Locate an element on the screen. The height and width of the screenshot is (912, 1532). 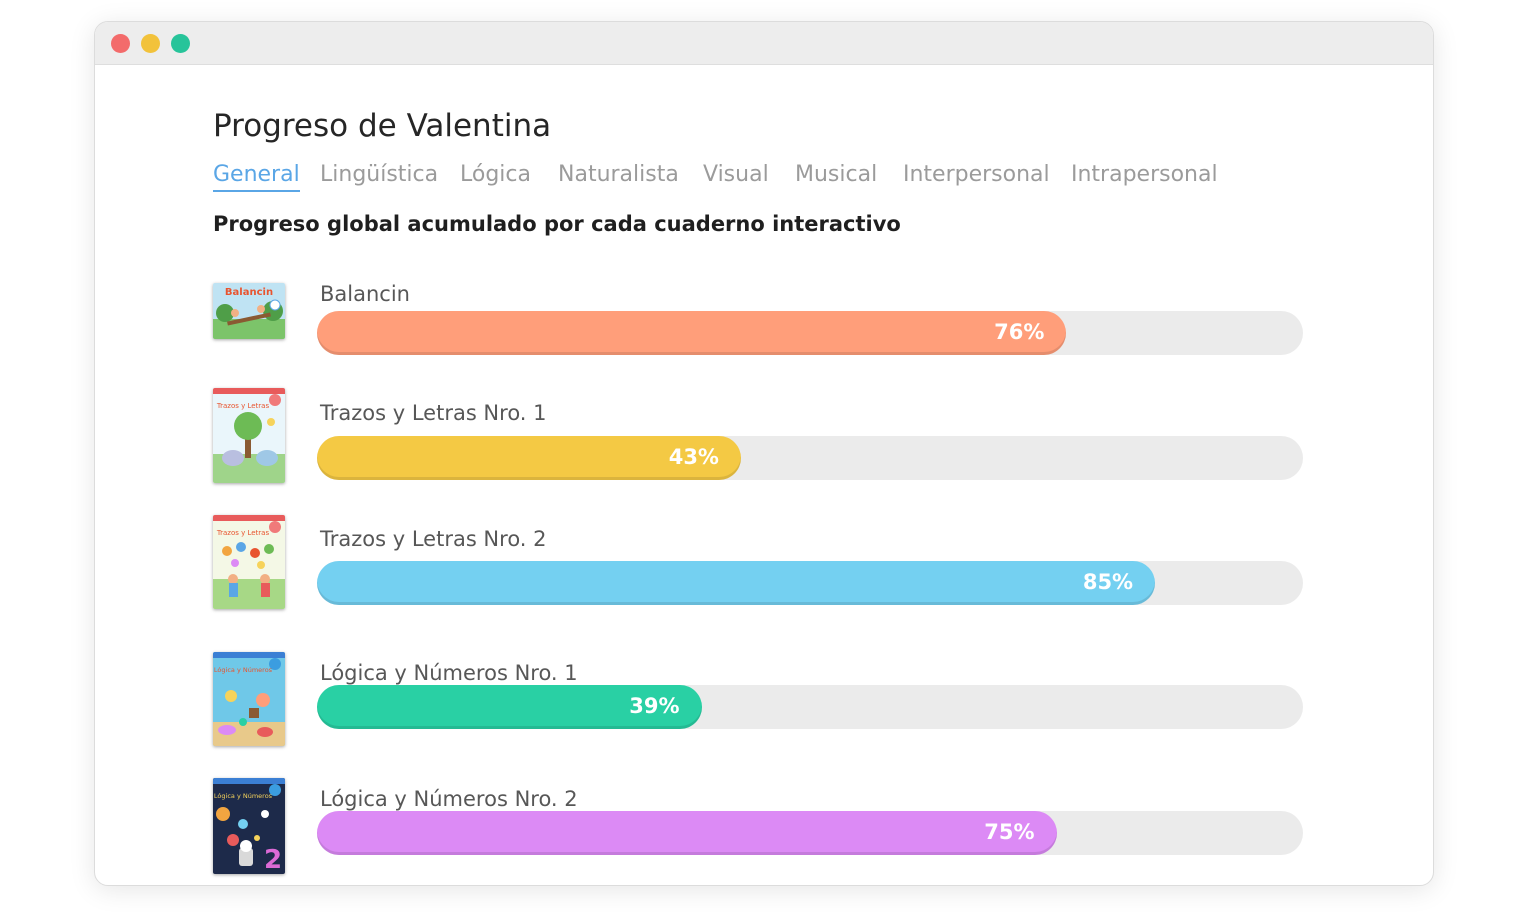
progress-fill: 76% is located at coordinates (692, 333).